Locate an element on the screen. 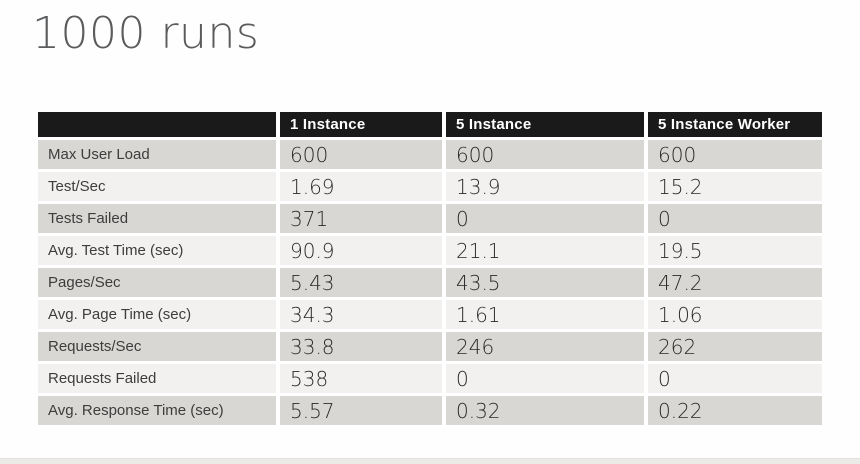 Image resolution: width=860 pixels, height=464 pixels. row-label: Test/Sec is located at coordinates (159, 187).